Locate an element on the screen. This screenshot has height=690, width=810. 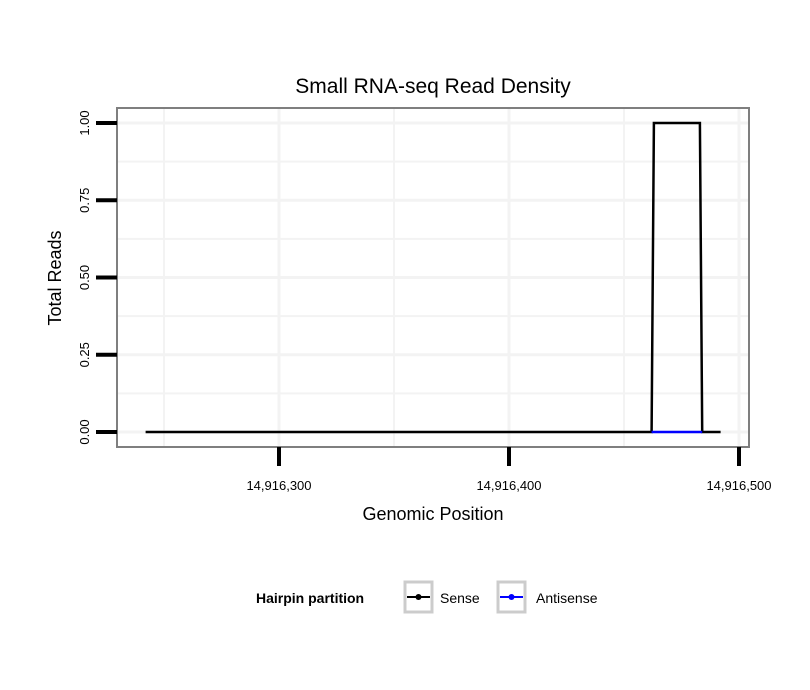
y-tick-label: 0.75 is located at coordinates (84, 200).